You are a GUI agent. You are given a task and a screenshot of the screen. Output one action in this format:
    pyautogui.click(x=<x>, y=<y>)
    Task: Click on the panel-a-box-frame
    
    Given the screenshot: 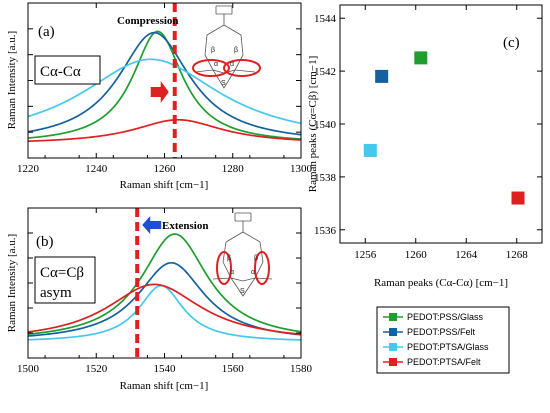 What is the action you would take?
    pyautogui.click(x=67, y=70)
    